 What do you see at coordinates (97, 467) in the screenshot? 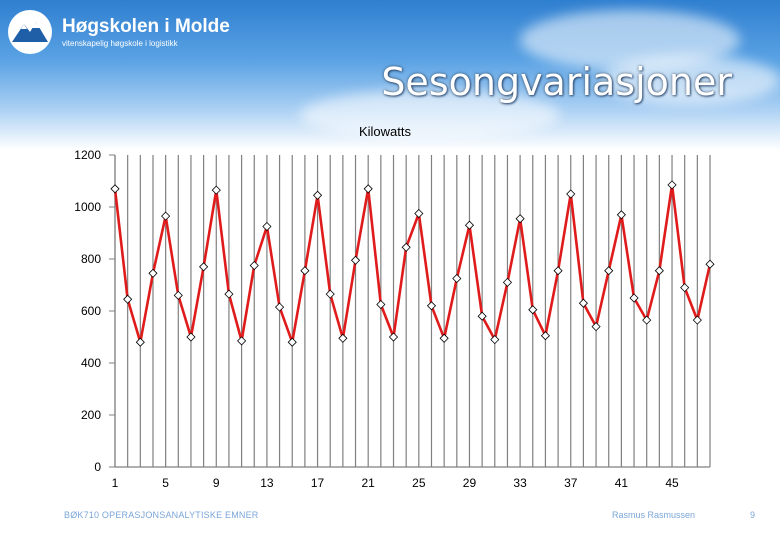
I see `y-tick-label: 0` at bounding box center [97, 467].